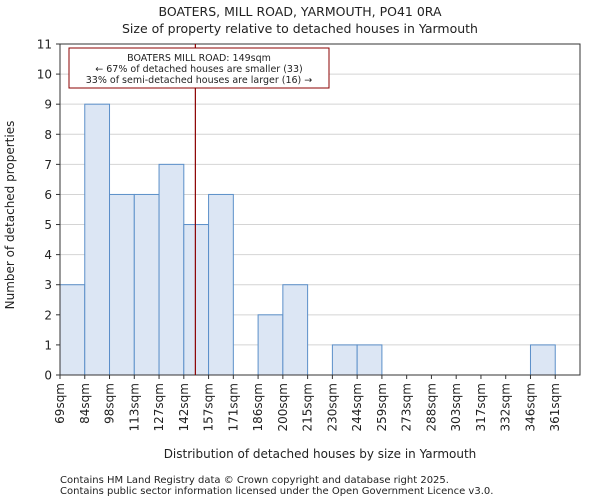 The image size is (600, 500). I want to click on x-tick-label-113sqm: 113sqm, so click(134, 407).